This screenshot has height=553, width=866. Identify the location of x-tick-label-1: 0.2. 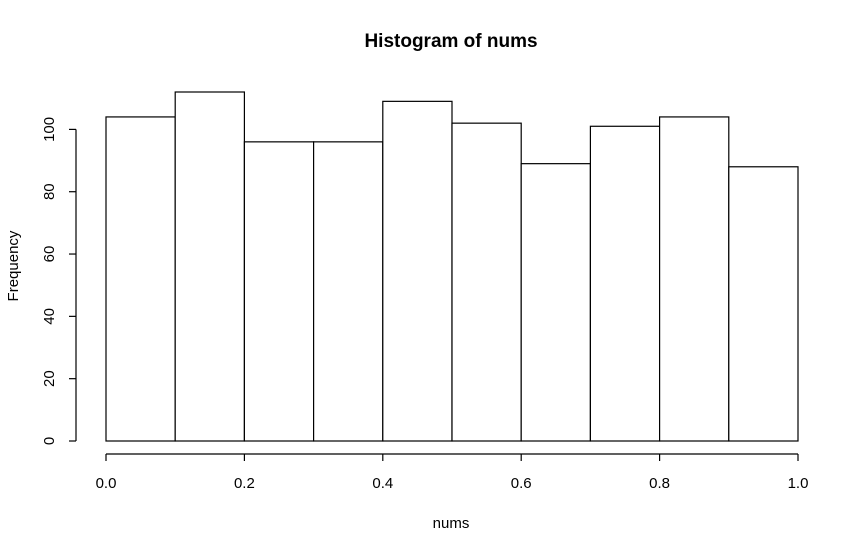
(244, 483).